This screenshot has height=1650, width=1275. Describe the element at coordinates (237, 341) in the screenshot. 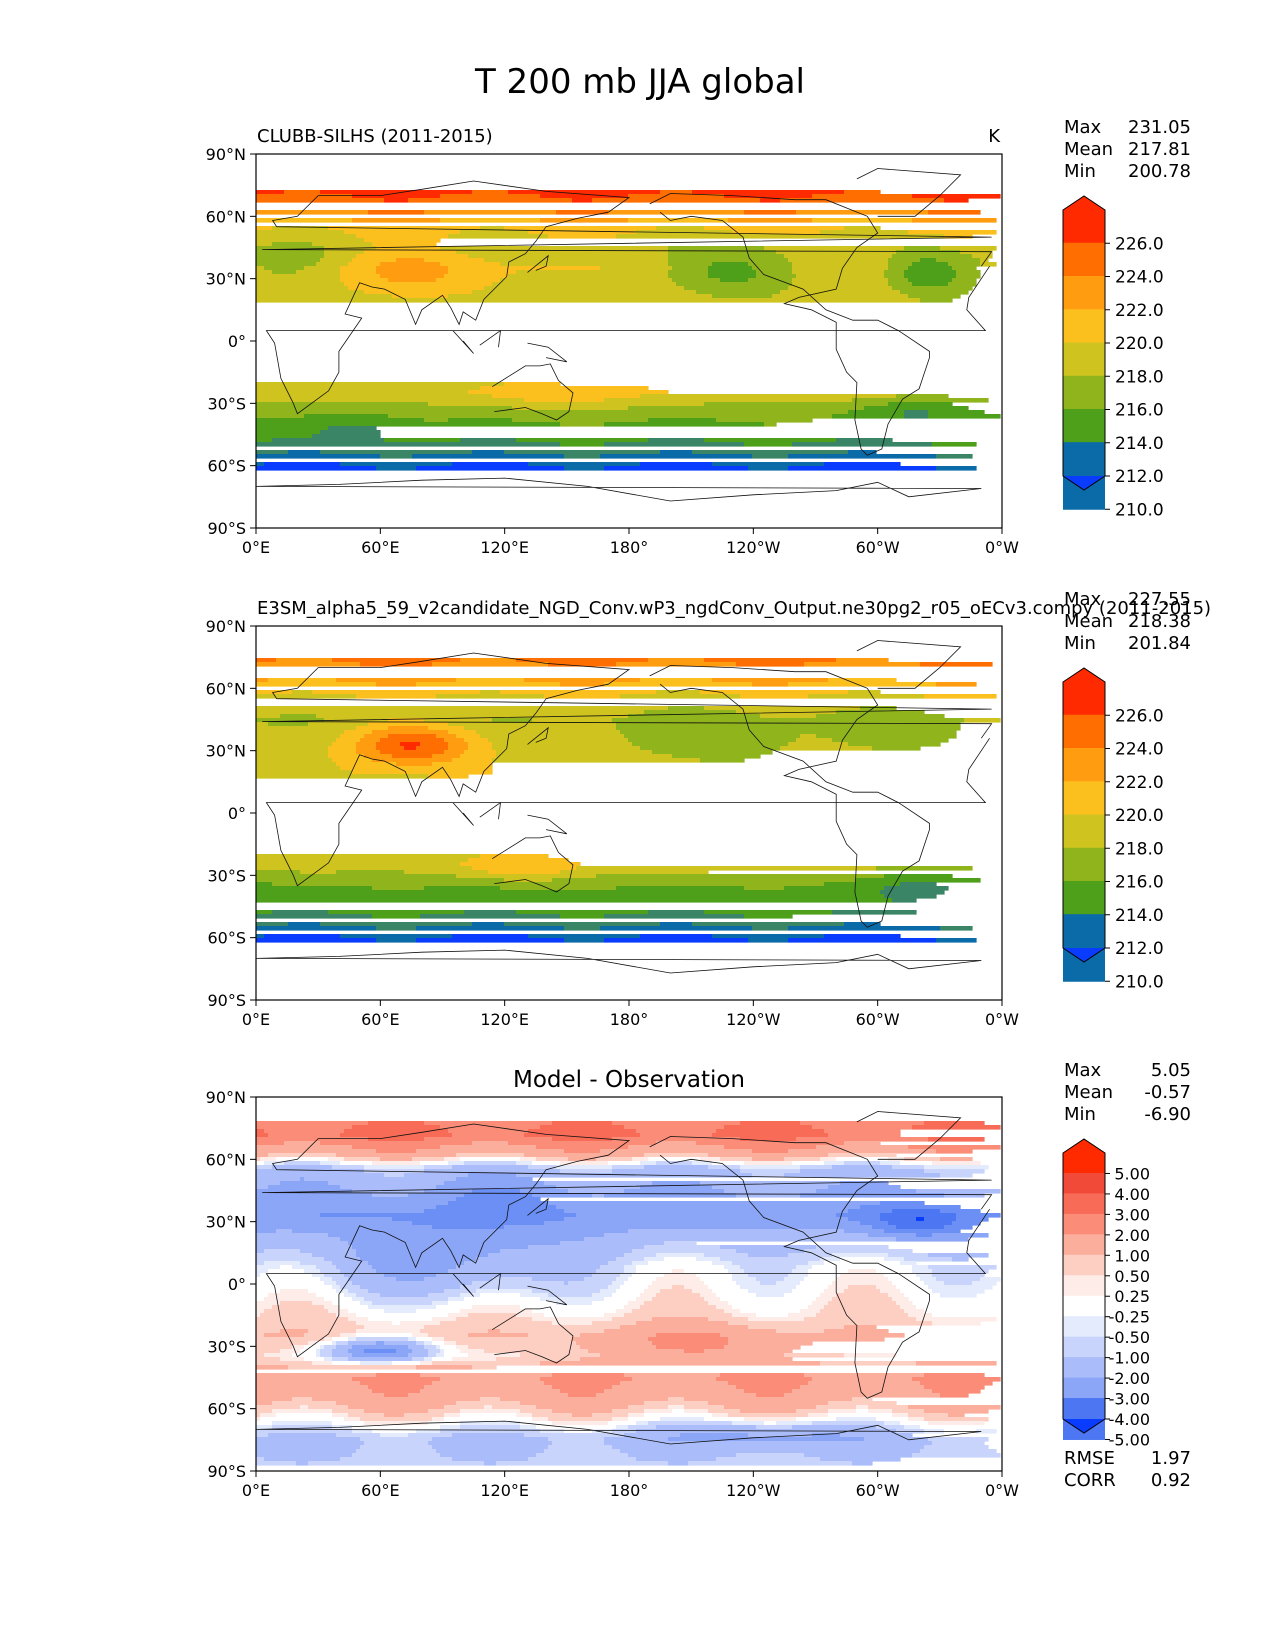

I see `lat-tick-label: 0°` at that location.